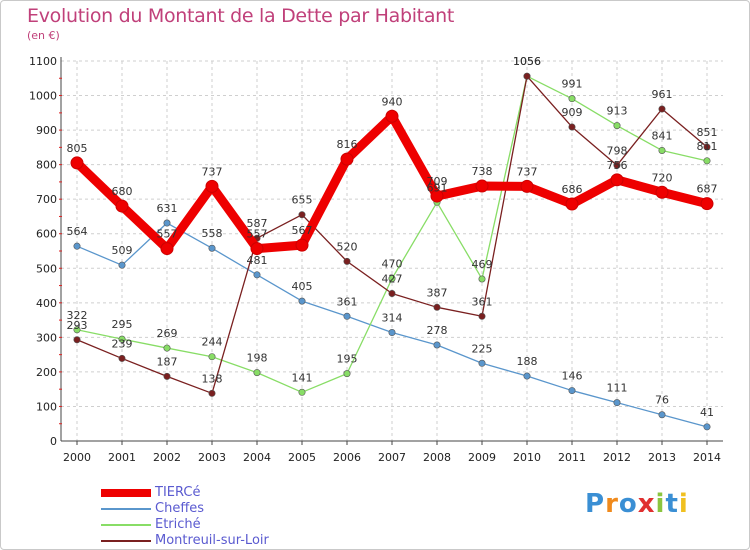 This screenshot has height=550, width=750. What do you see at coordinates (257, 358) in the screenshot?
I see `data-label: 198` at bounding box center [257, 358].